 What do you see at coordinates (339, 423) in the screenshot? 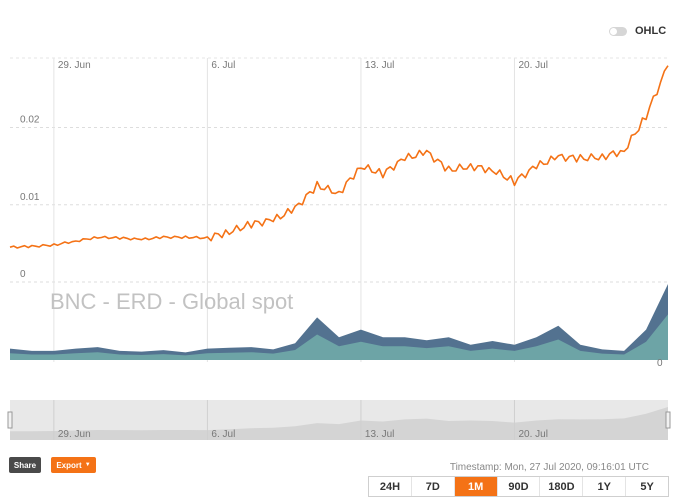
I see `navigator-series-area` at bounding box center [339, 423].